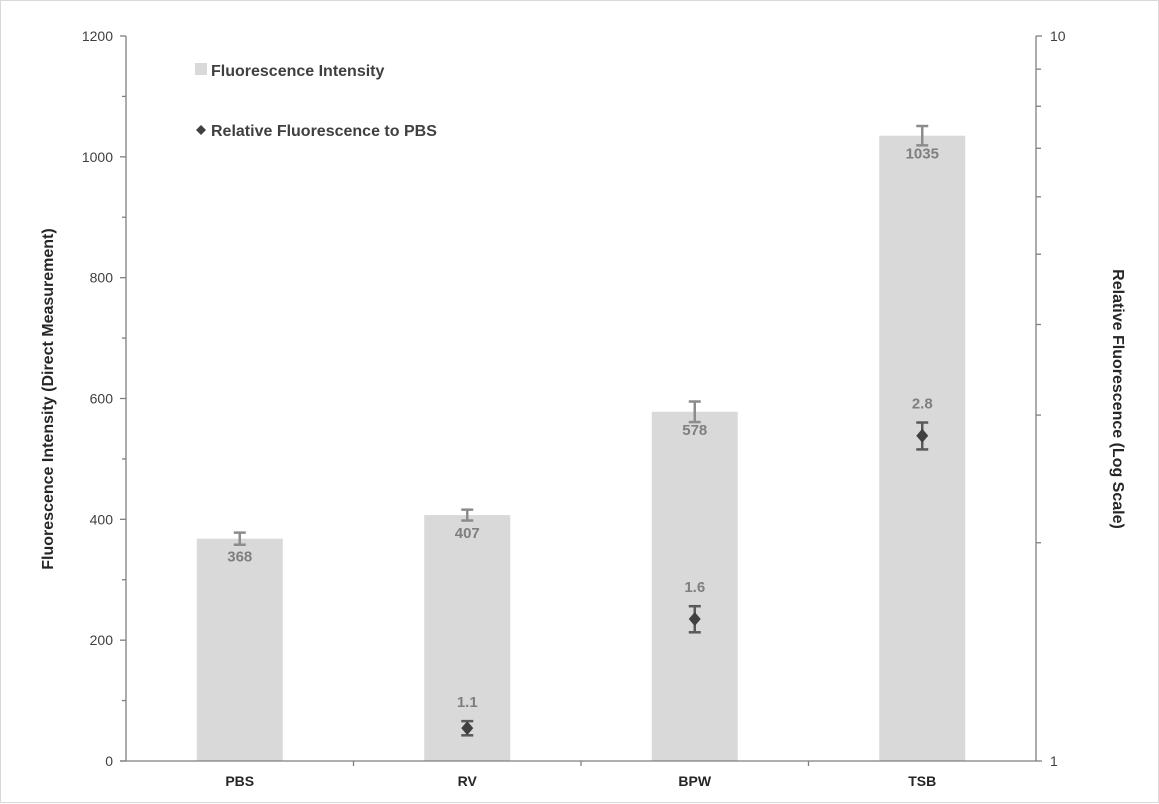 Image resolution: width=1159 pixels, height=804 pixels. What do you see at coordinates (1117, 399) in the screenshot?
I see `y2-axis-title: Relative Fluorescence (Log Scale)` at bounding box center [1117, 399].